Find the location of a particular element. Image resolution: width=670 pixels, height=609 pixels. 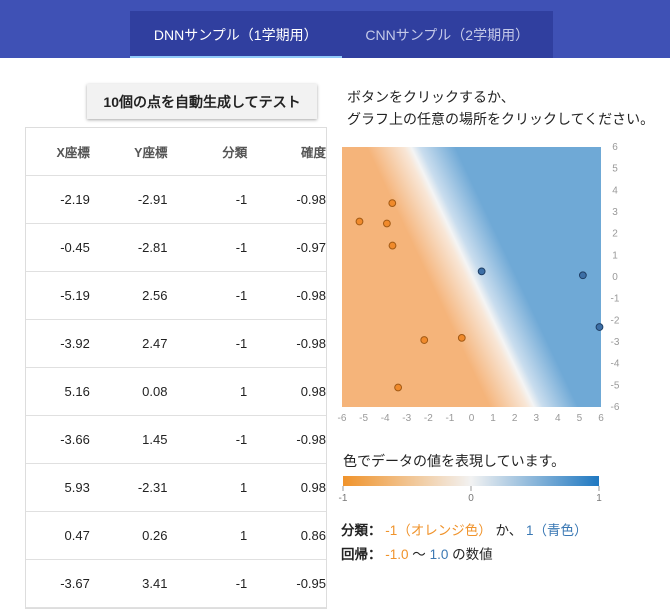

class-negative-text: -1（オレンジ色） is located at coordinates (438, 530).